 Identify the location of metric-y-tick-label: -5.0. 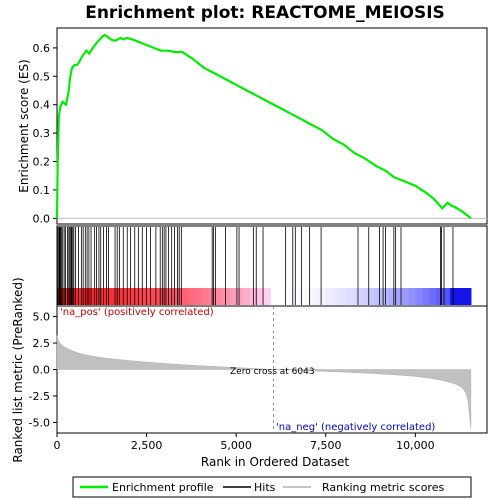
(39, 422).